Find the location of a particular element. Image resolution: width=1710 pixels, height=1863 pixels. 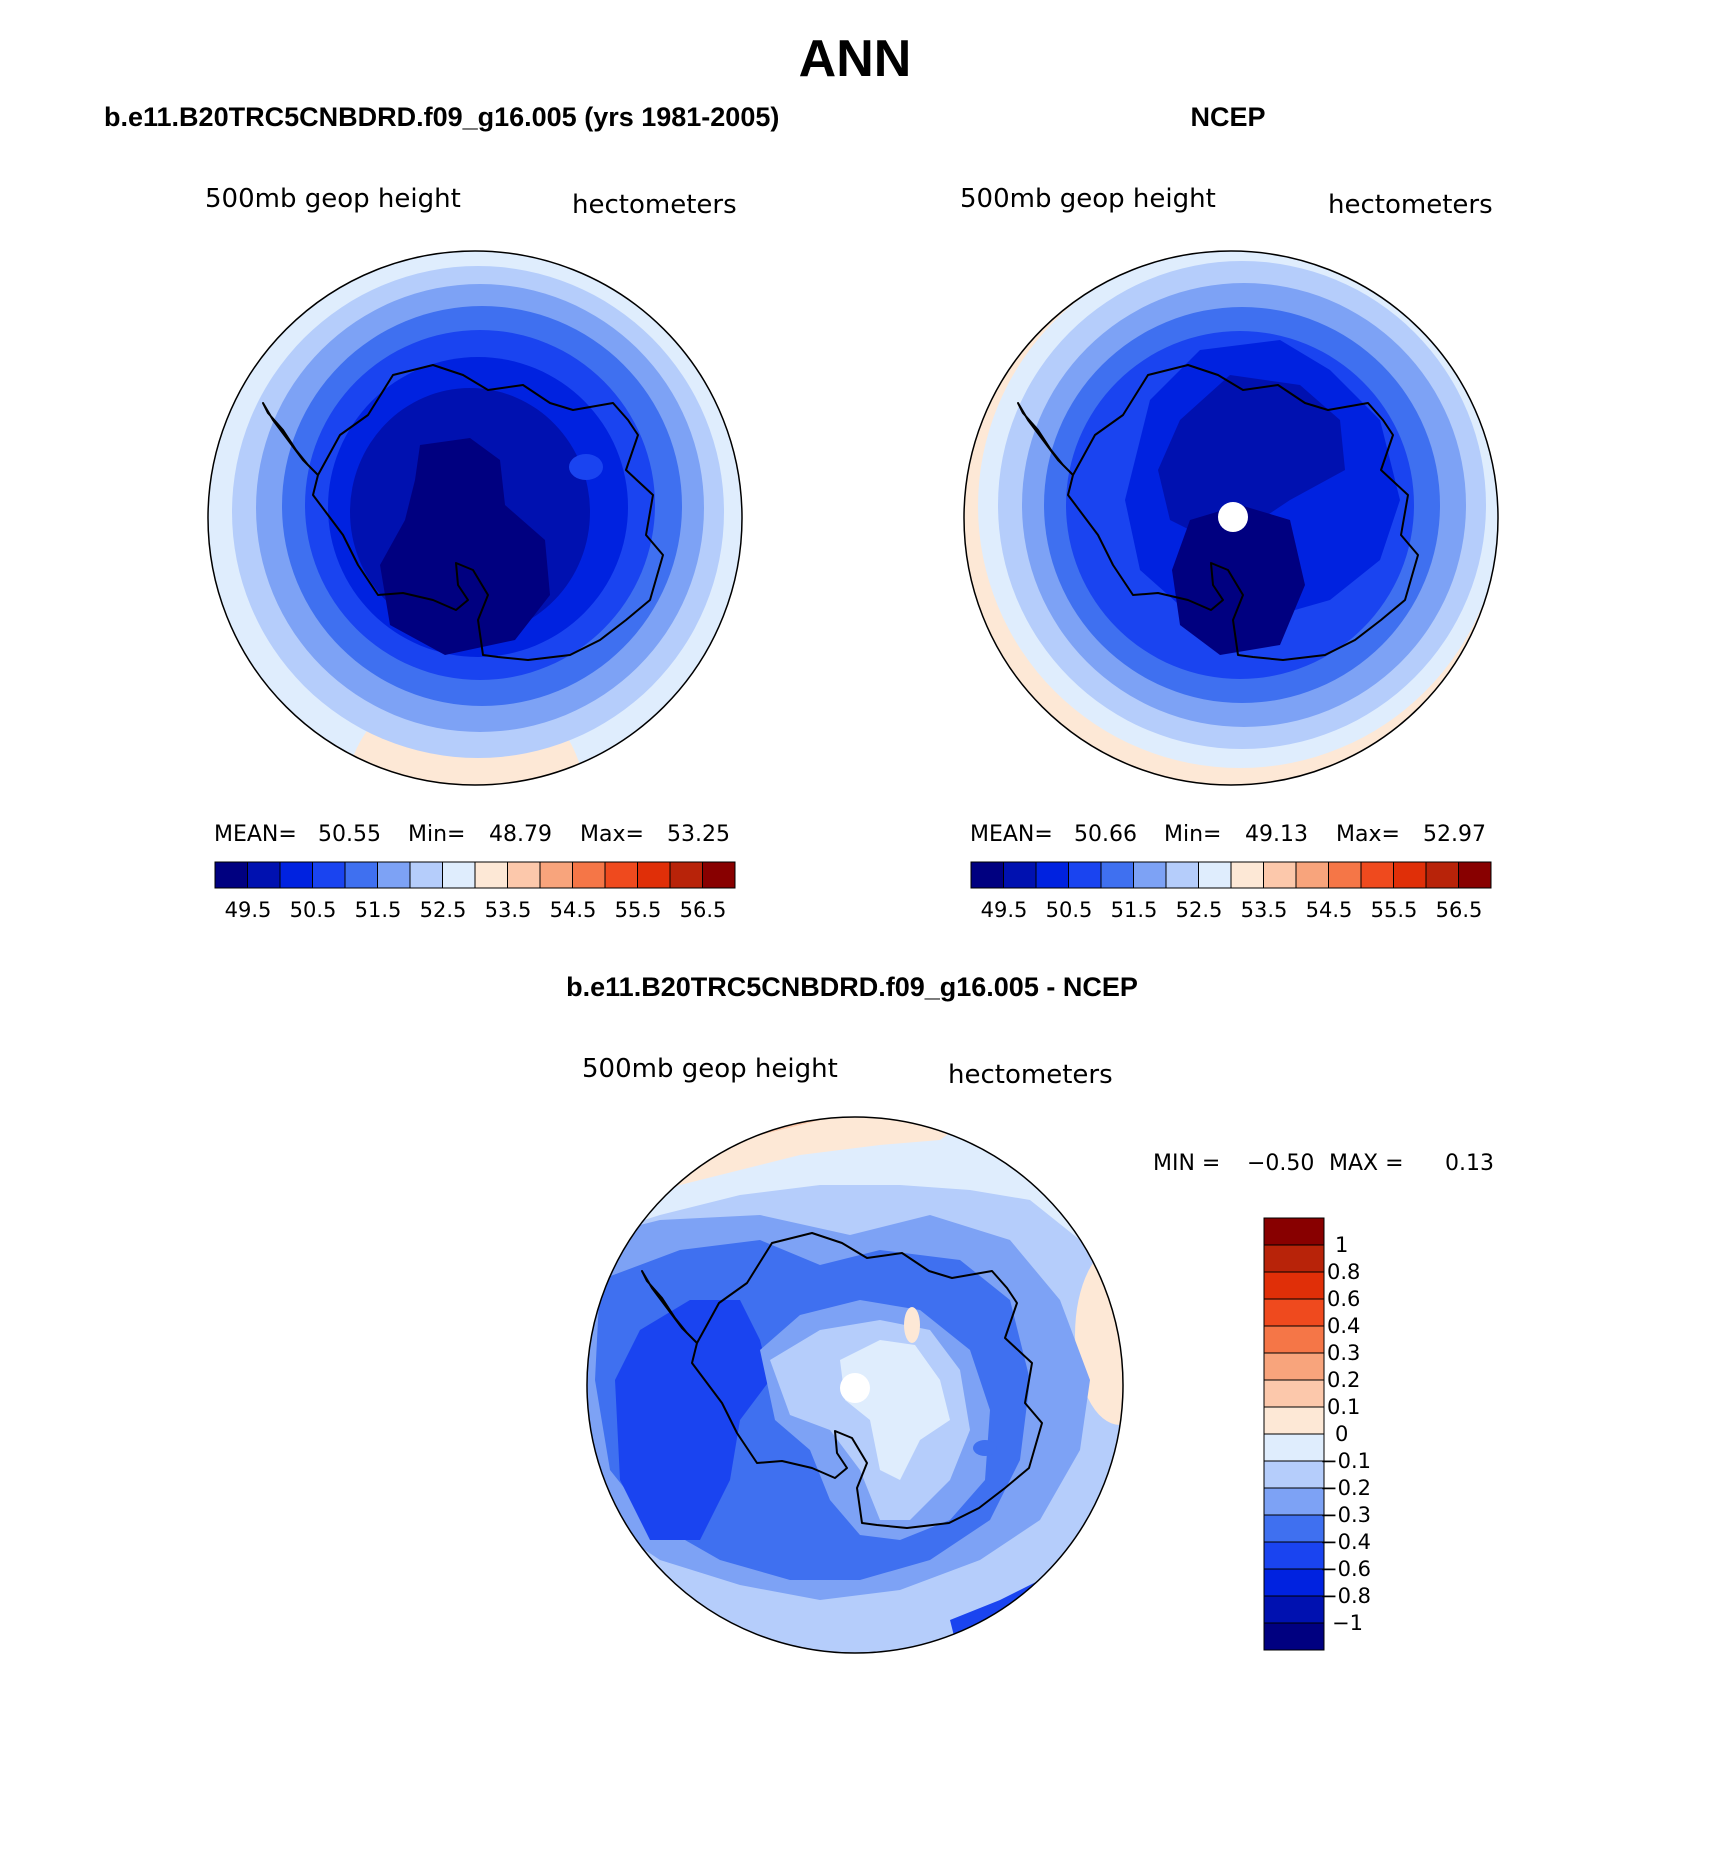

panel-diff-min-label: MIN = is located at coordinates (1186, 1163).